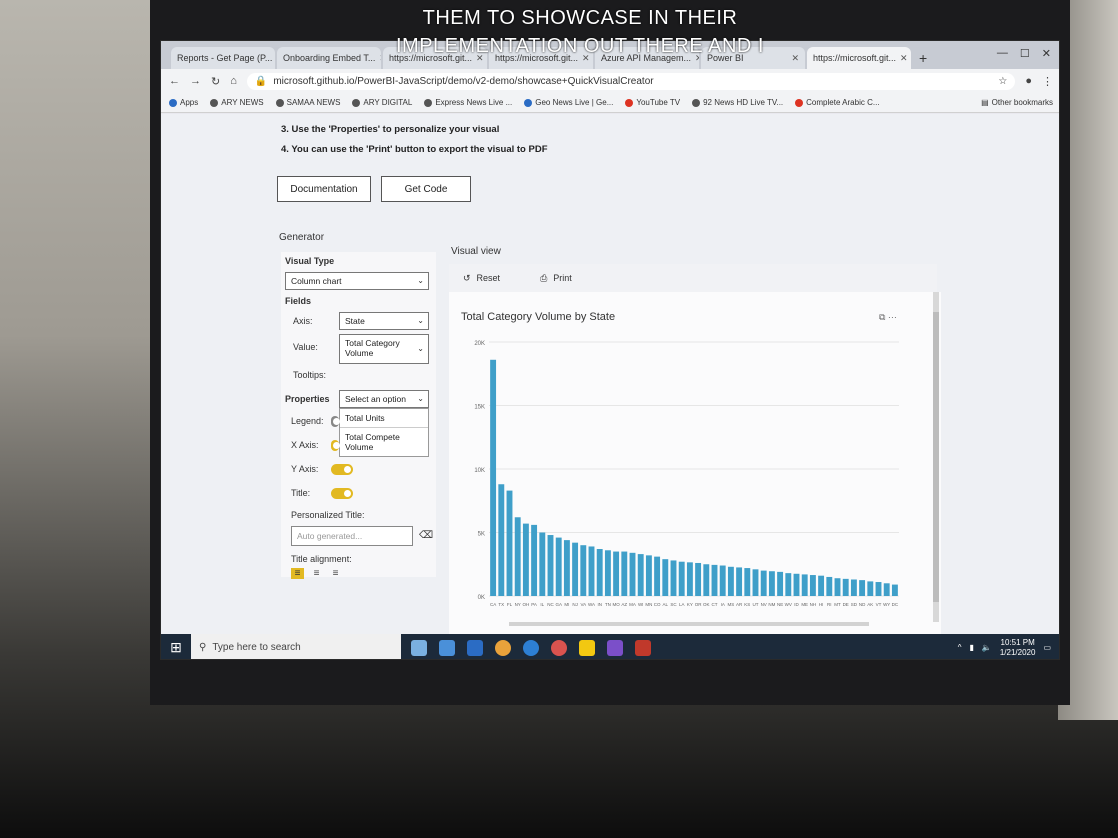 The height and width of the screenshot is (838, 1118). What do you see at coordinates (342, 469) in the screenshot?
I see `yaxis-toggle` at bounding box center [342, 469].